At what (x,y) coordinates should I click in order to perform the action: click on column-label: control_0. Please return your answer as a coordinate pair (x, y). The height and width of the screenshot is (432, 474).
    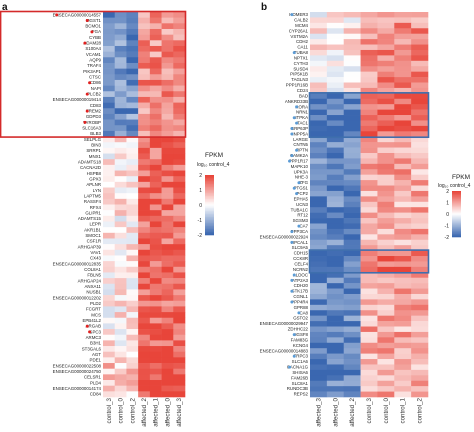
    Looking at the image, I should click on (386, 410).